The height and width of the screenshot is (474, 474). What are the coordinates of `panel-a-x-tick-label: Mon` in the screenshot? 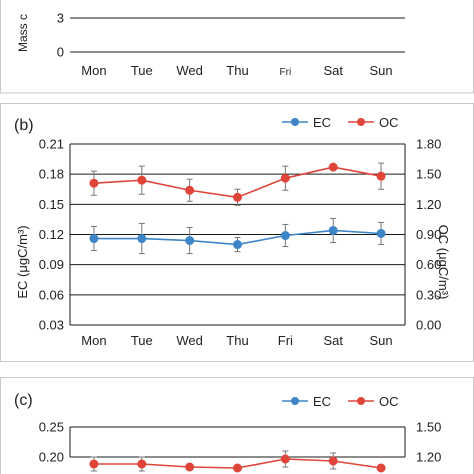 It's located at (93, 70).